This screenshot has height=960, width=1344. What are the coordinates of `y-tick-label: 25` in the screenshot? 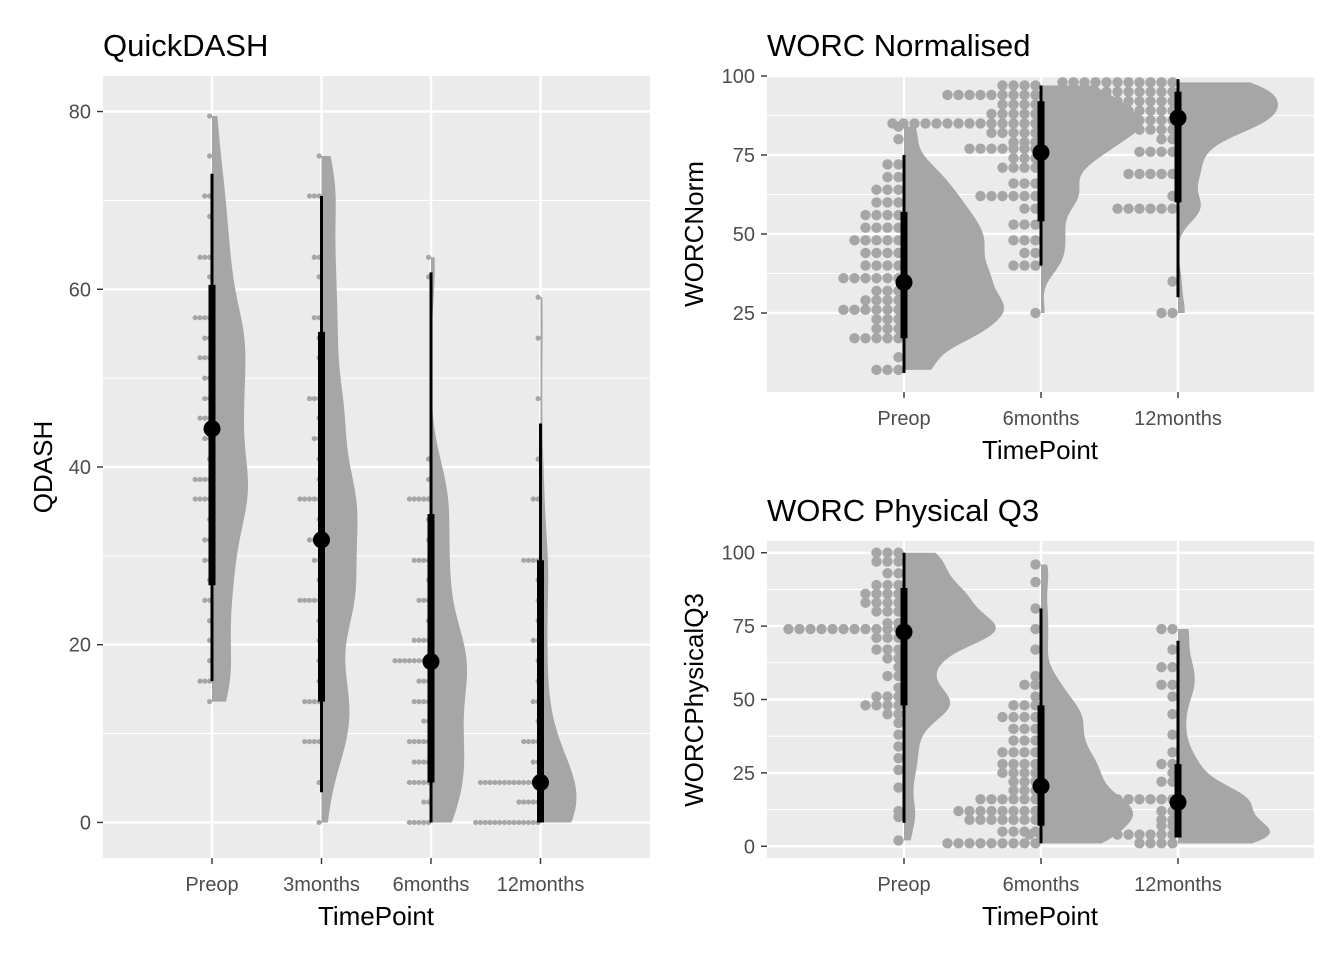 It's located at (744, 314).